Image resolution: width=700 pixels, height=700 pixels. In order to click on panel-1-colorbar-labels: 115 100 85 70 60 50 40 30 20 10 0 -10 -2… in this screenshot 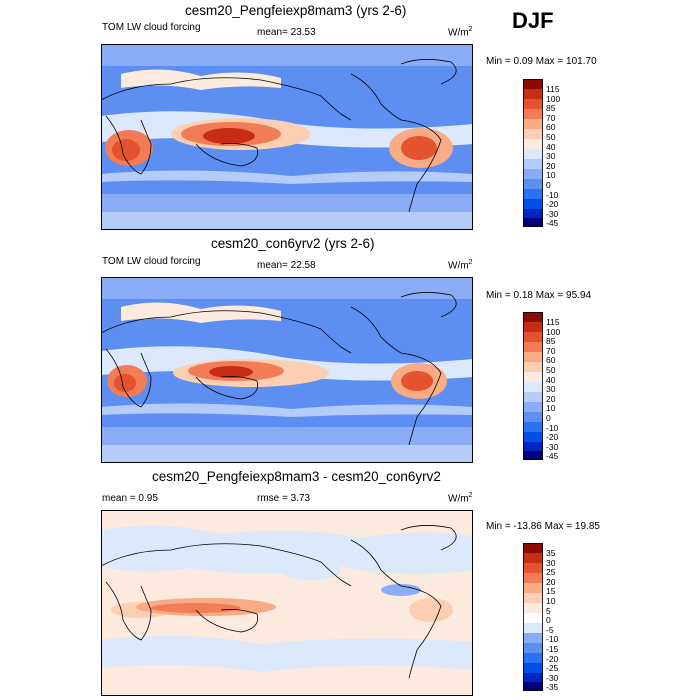, I will do `click(561, 156)`.